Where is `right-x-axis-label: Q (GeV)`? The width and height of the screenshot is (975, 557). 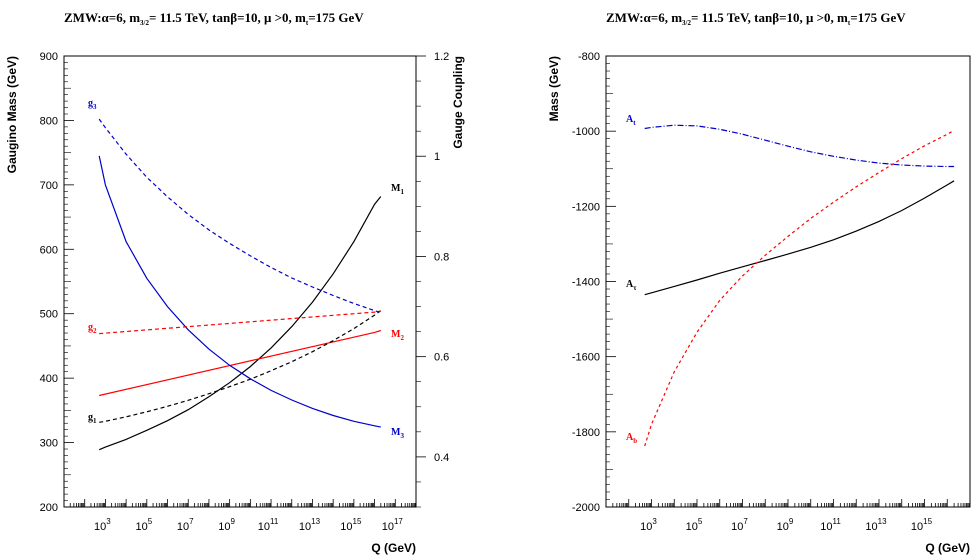 right-x-axis-label: Q (GeV) is located at coordinates (947, 548).